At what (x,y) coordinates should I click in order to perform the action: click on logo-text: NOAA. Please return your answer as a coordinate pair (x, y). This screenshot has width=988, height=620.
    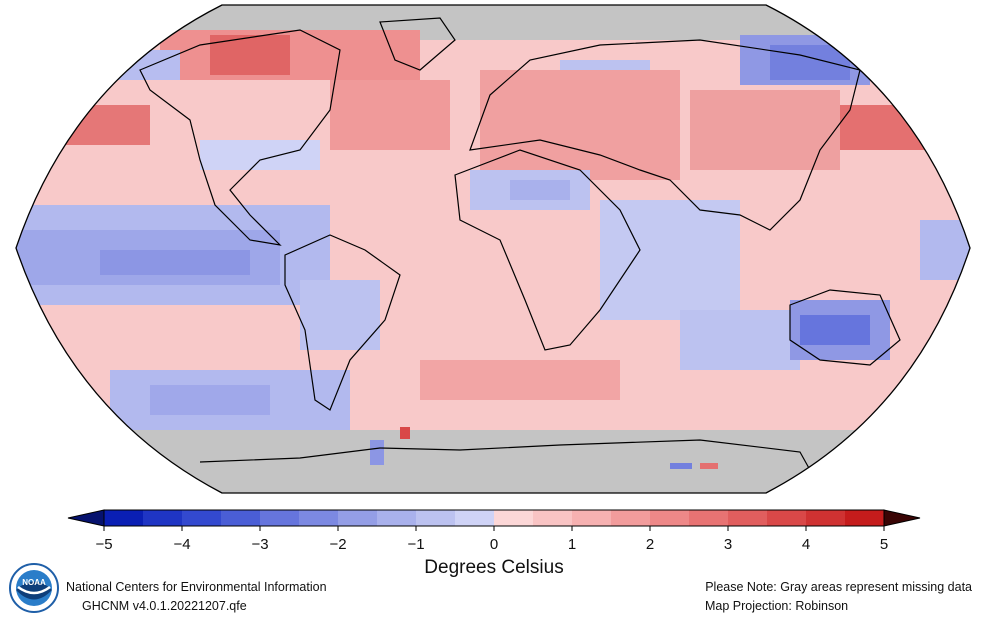
    Looking at the image, I should click on (34, 582).